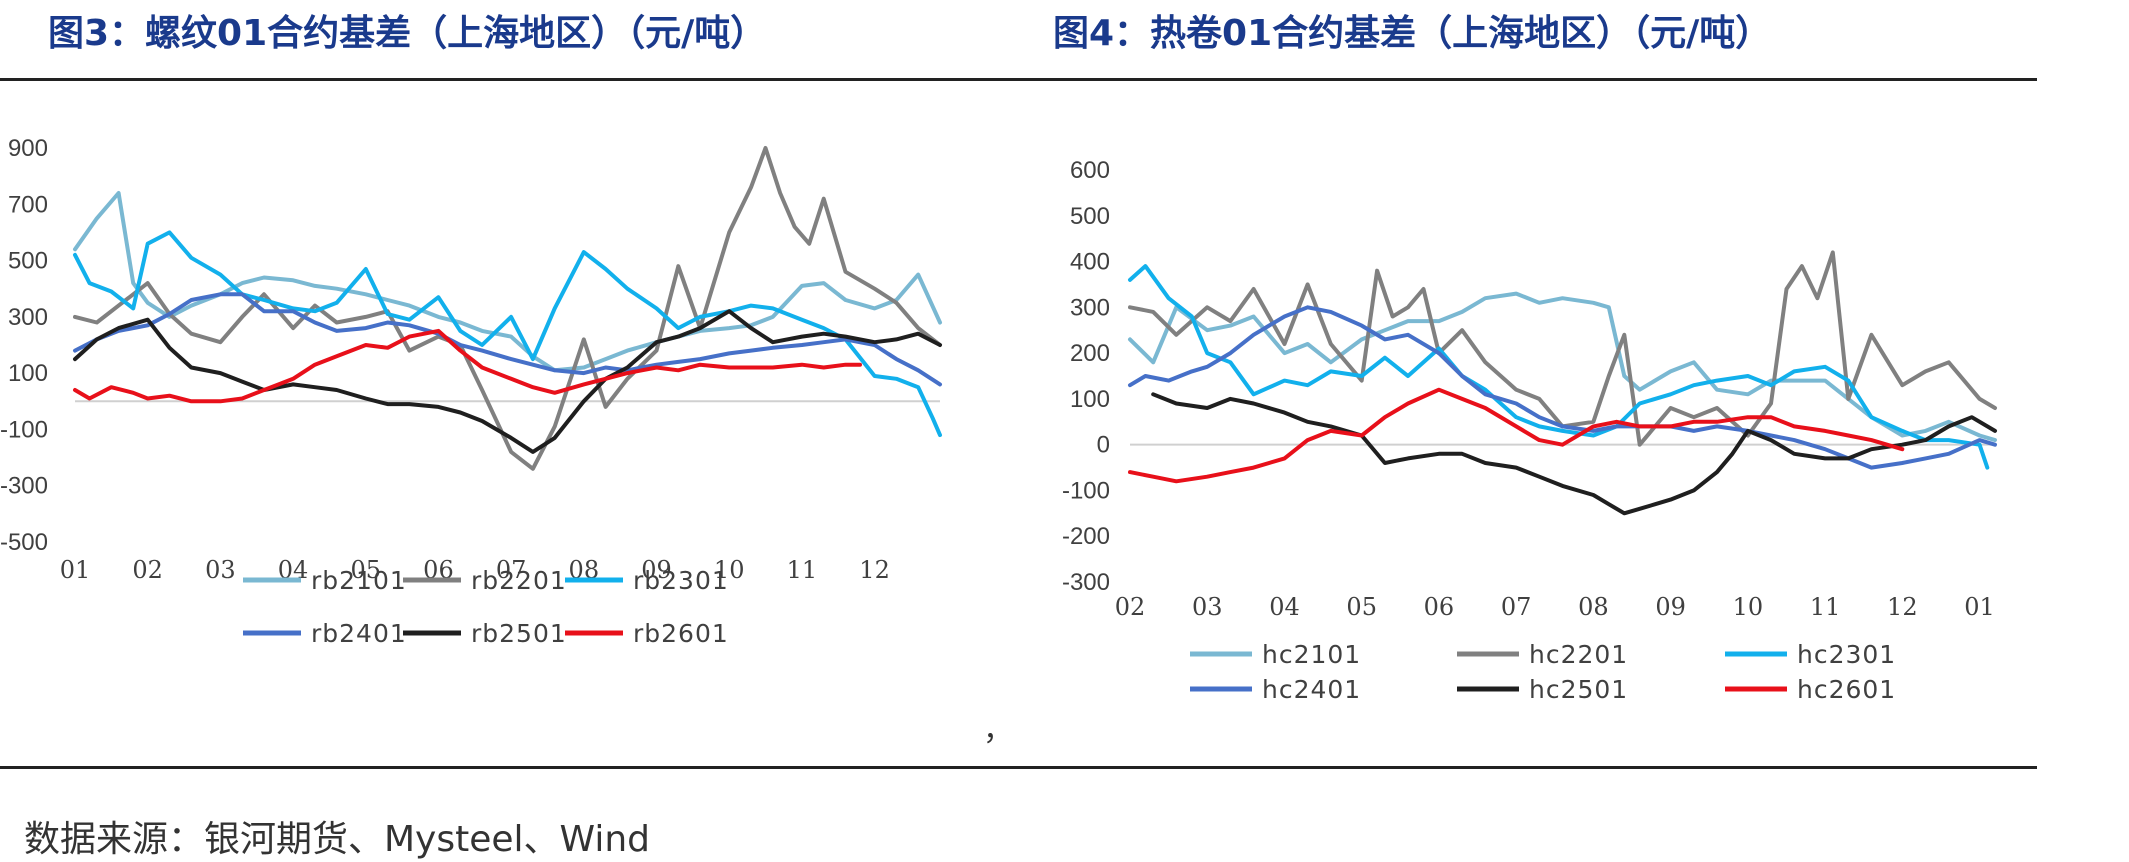  What do you see at coordinates (1578, 689) in the screenshot?
I see `legend-label-hc2501: hc2501` at bounding box center [1578, 689].